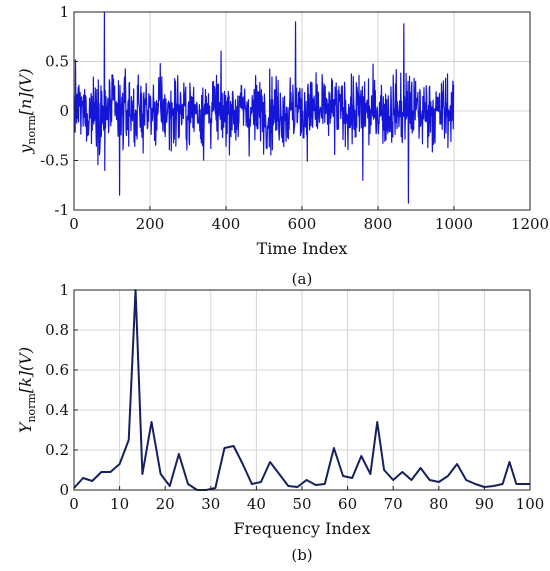 This screenshot has height=571, width=550. Describe the element at coordinates (438, 504) in the screenshot. I see `panel-b-x-tick-label: 80` at that location.